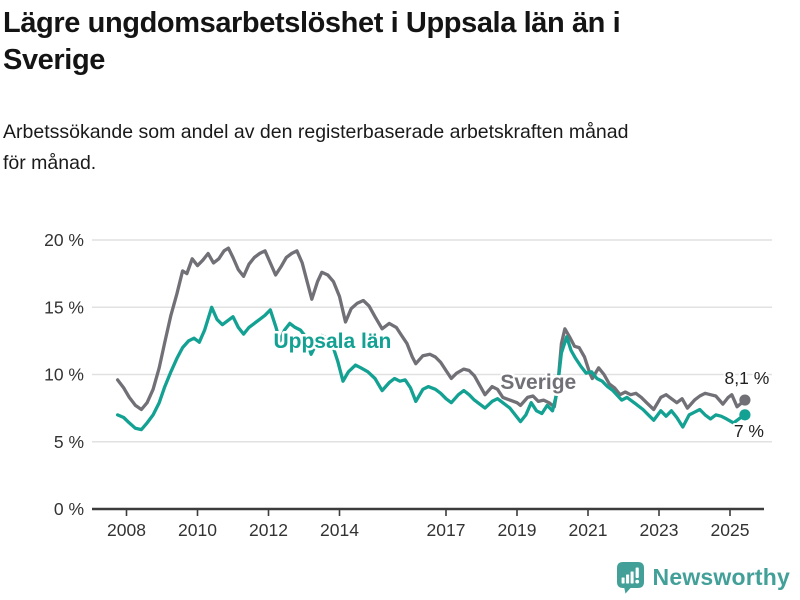 This screenshot has width=800, height=600. I want to click on x-tick-label: 2012, so click(268, 530).